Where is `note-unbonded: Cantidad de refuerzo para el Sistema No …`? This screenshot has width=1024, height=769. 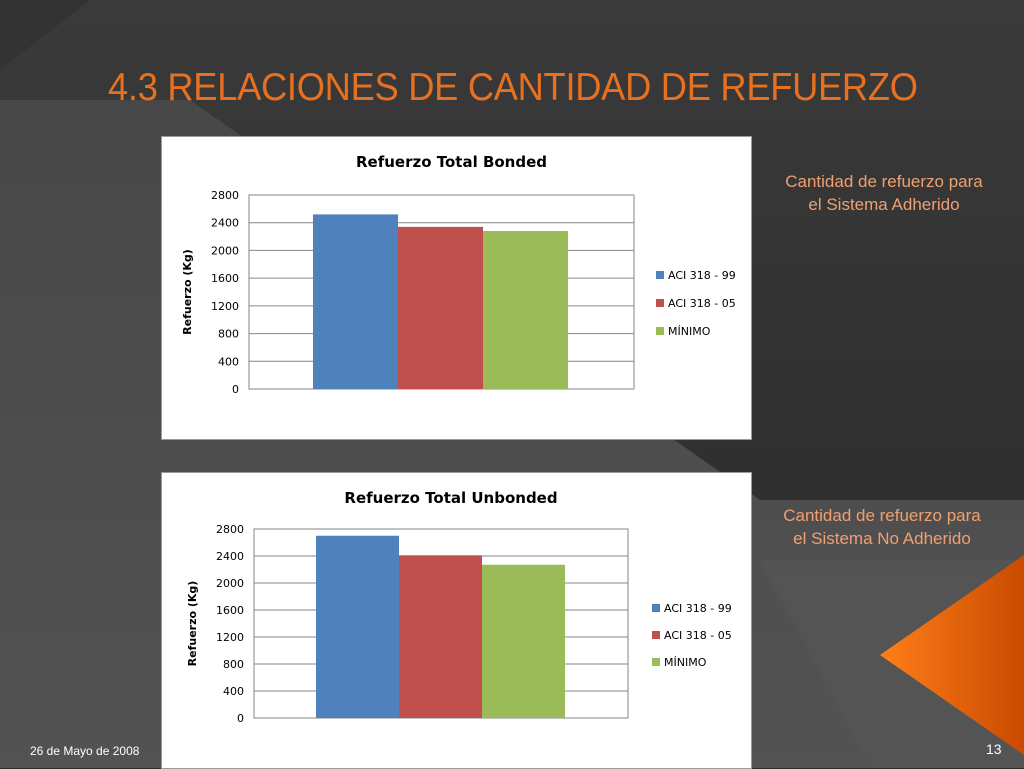 note-unbonded: Cantidad de refuerzo para el Sistema No … is located at coordinates (882, 527).